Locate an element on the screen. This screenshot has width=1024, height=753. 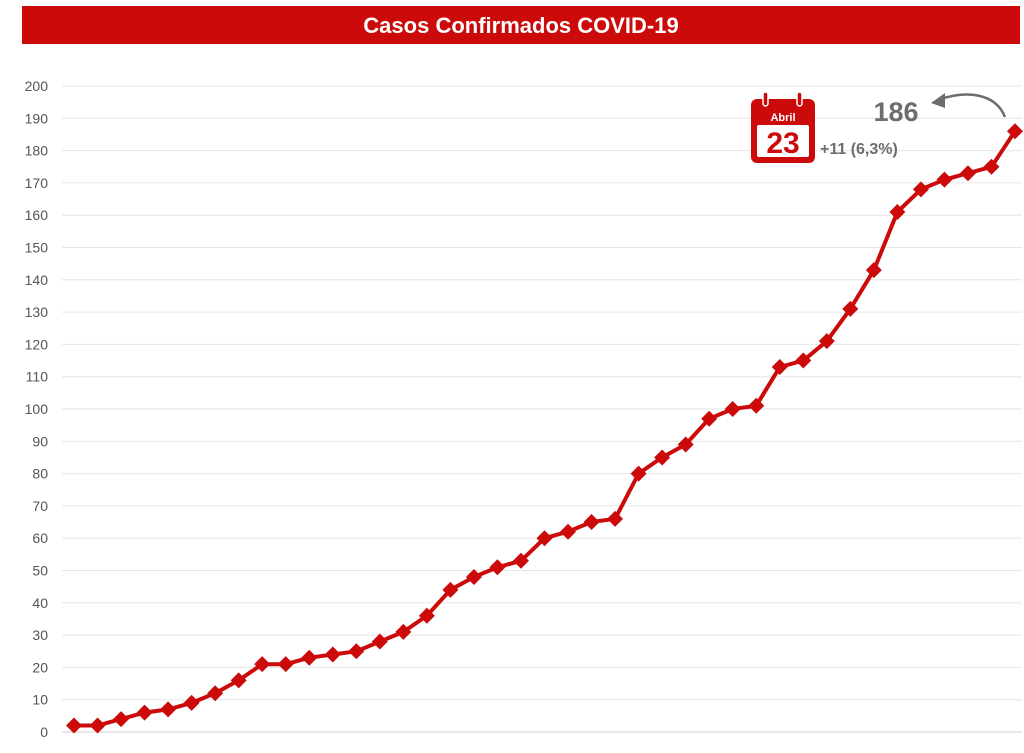
calendar-icon: Abril 23 is located at coordinates (783, 127).